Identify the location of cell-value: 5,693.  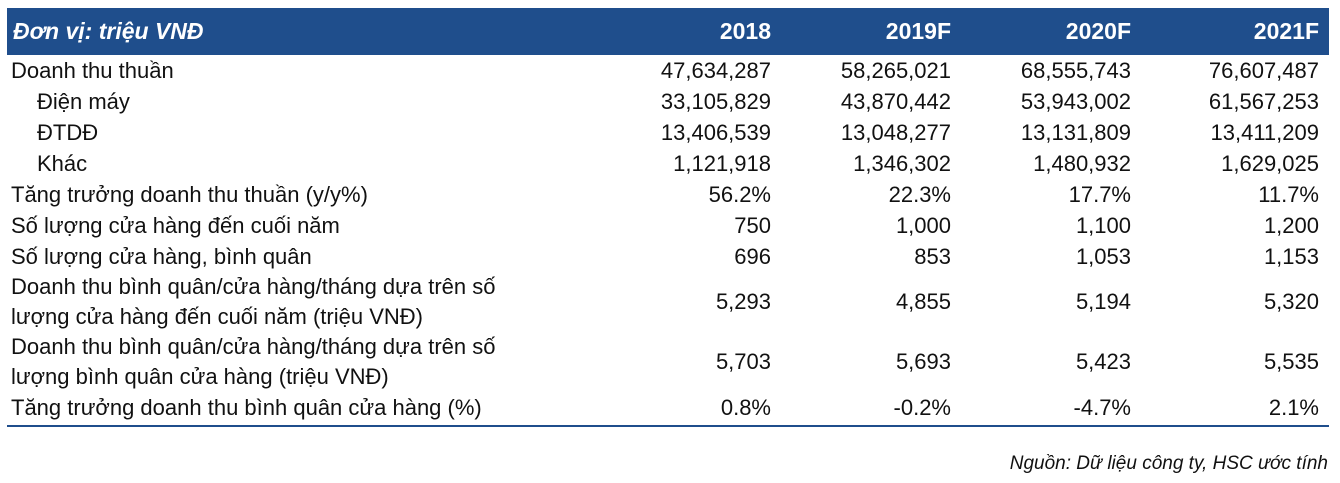
(923, 361).